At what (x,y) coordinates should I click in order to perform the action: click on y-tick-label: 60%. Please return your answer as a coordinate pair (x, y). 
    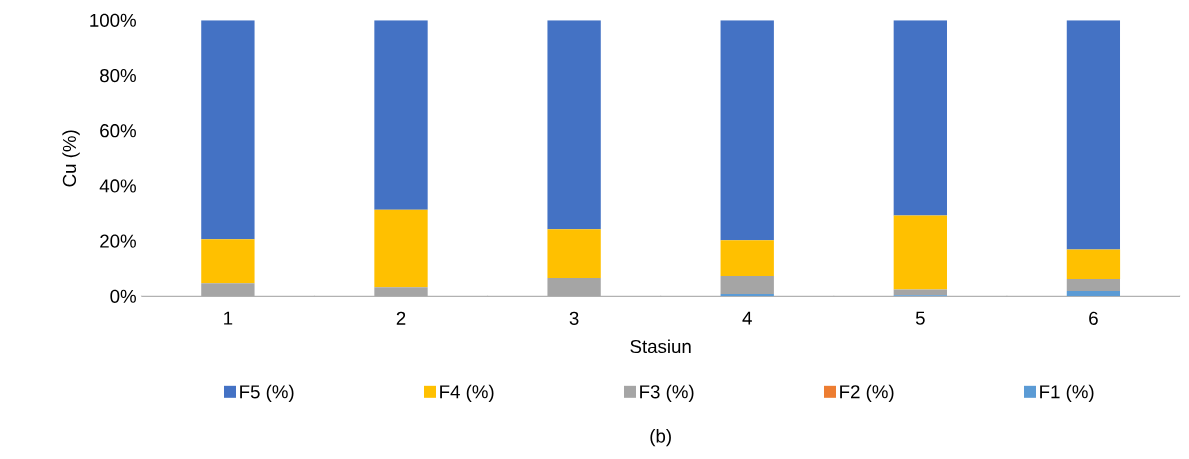
    Looking at the image, I should click on (118, 131).